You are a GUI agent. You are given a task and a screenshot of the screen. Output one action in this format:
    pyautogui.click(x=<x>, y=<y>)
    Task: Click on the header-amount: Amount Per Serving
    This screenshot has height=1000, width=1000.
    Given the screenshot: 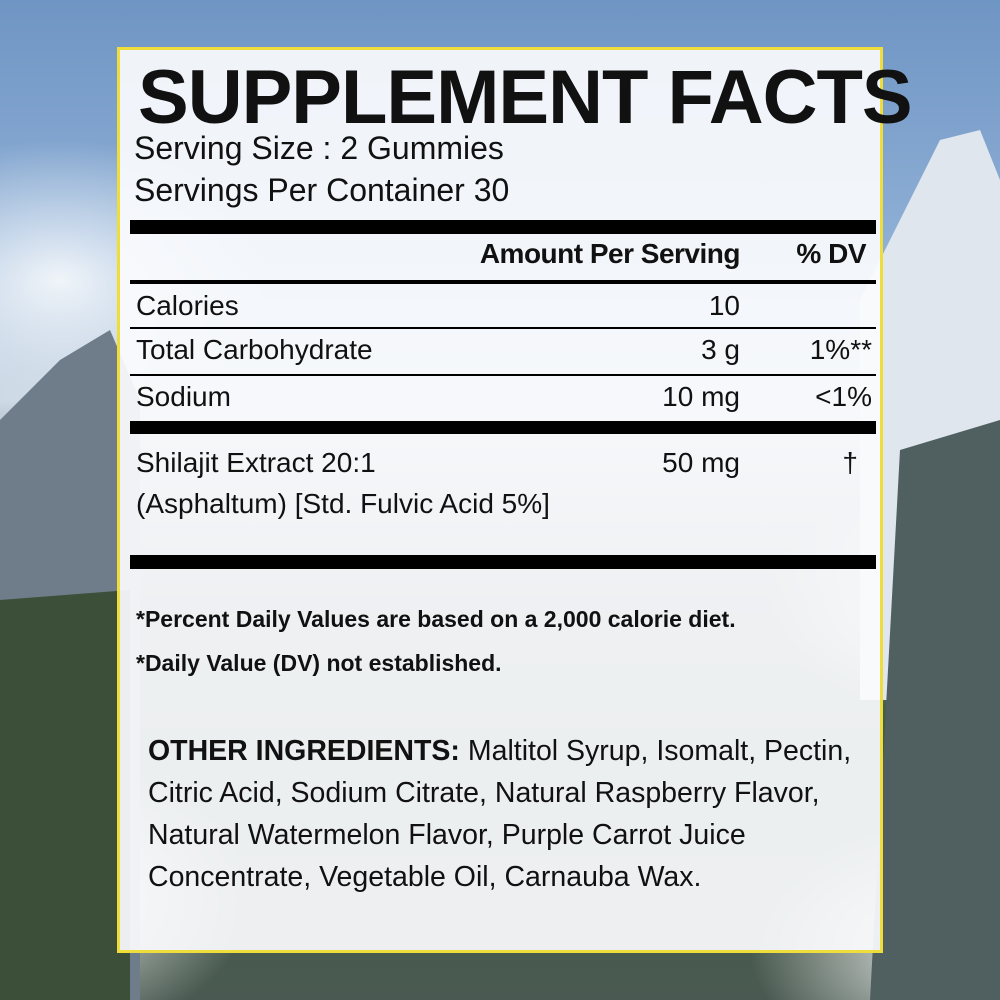 What is the action you would take?
    pyautogui.click(x=610, y=253)
    